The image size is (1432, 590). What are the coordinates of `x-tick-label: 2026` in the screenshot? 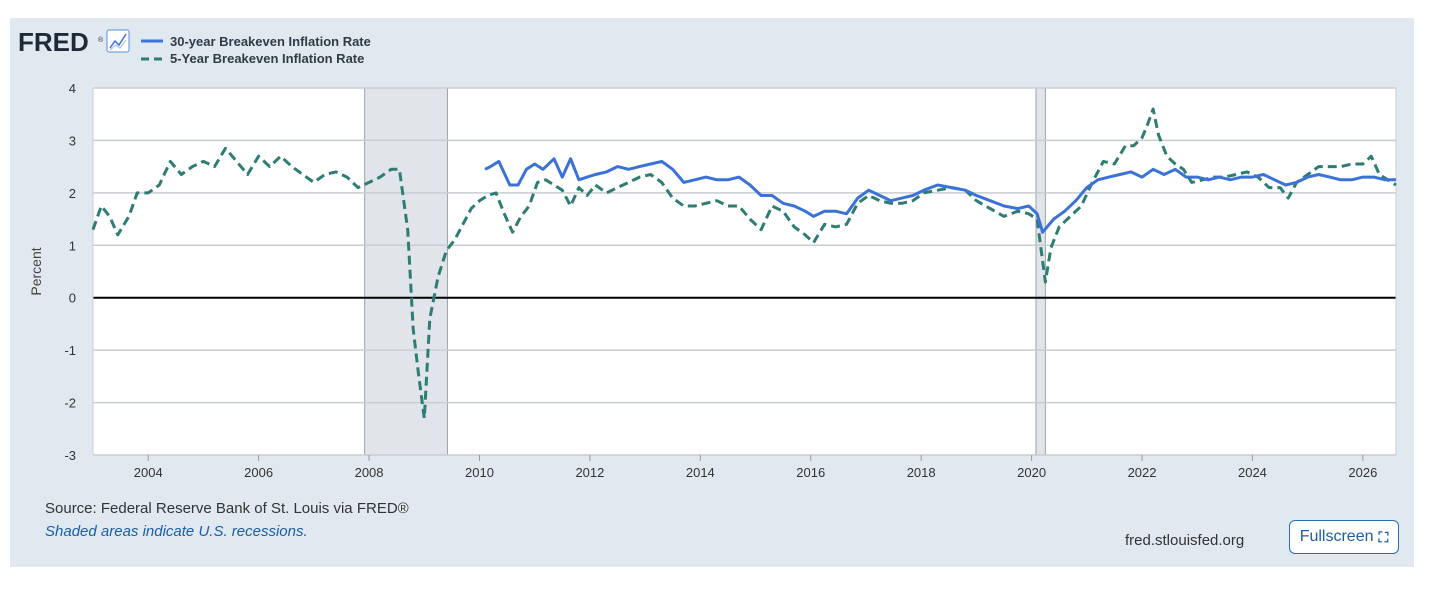 It's located at (1362, 472).